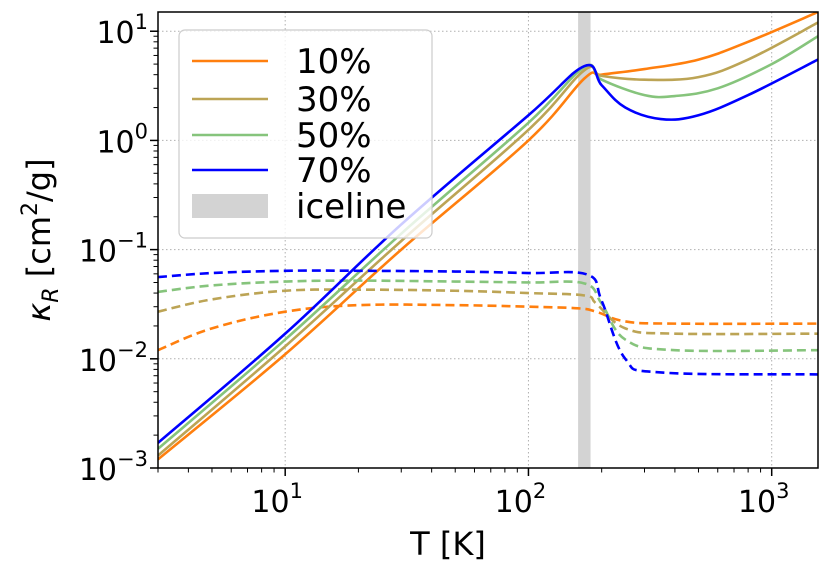 This screenshot has width=830, height=572. Describe the element at coordinates (447, 544) in the screenshot. I see `x-axis-label: T [K]` at that location.